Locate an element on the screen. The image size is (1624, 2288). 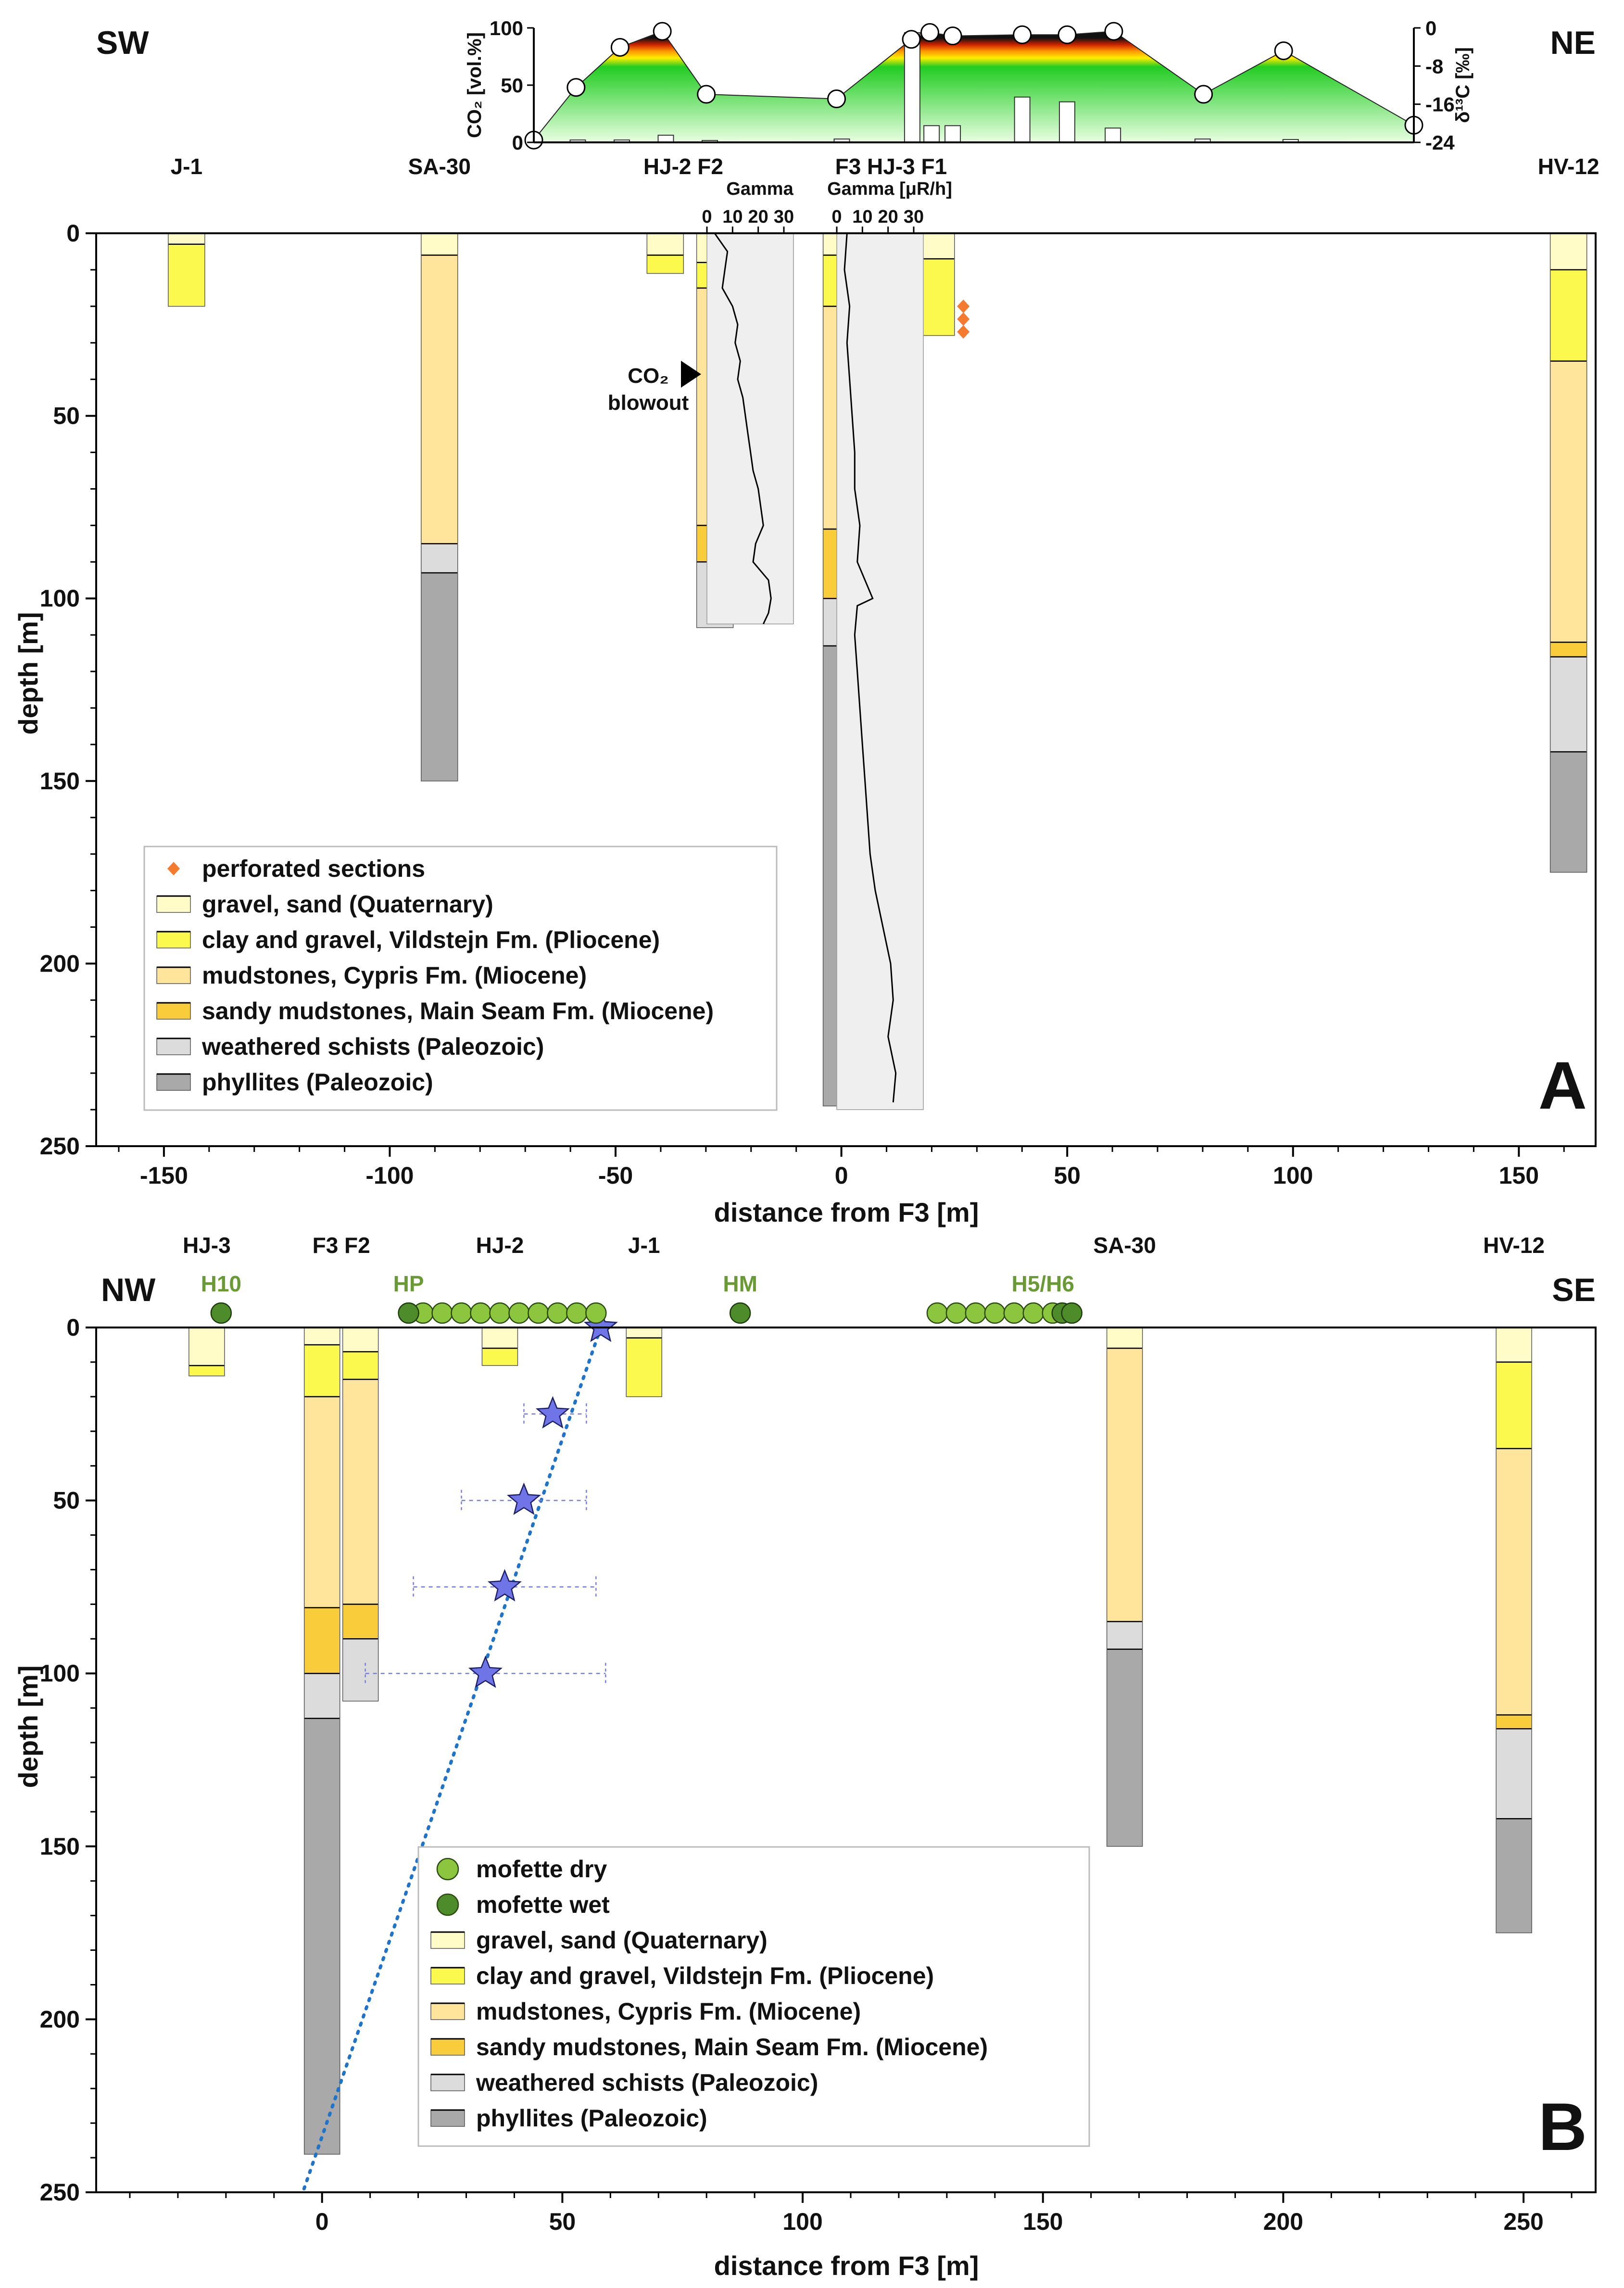
well-layer-hj-2-quaternary is located at coordinates (500, 1338).